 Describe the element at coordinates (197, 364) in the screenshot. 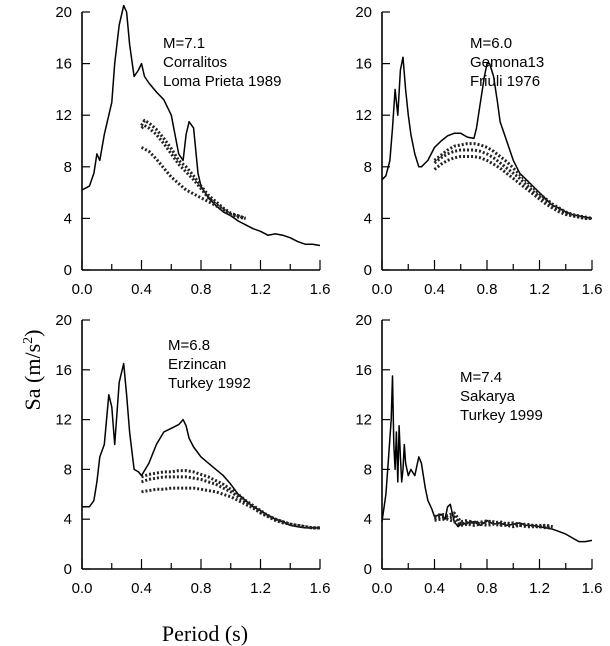

I see `panel-annotation-line: Erzincan` at that location.